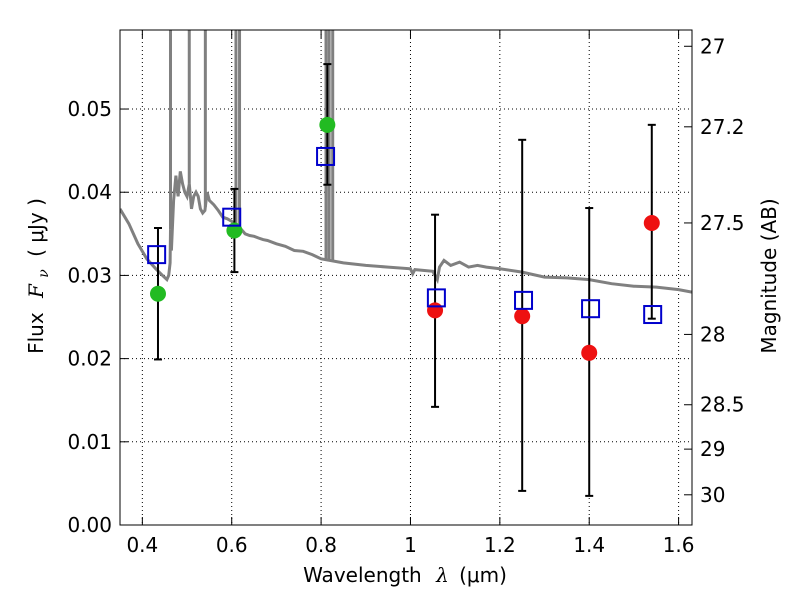 The image size is (800, 600). I want to click on y2-tick-label: 30, so click(712, 495).